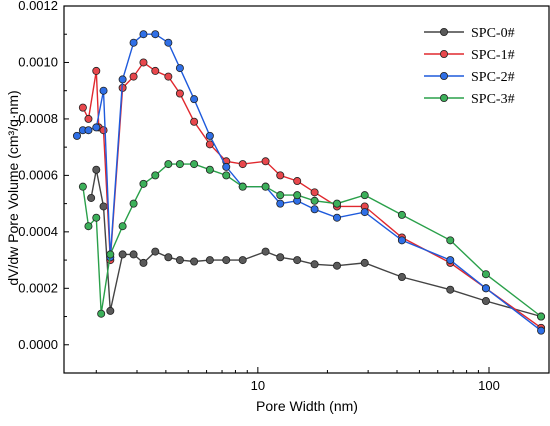 This screenshot has height=426, width=550. I want to click on legend-item: SPC-0#, so click(469, 33).